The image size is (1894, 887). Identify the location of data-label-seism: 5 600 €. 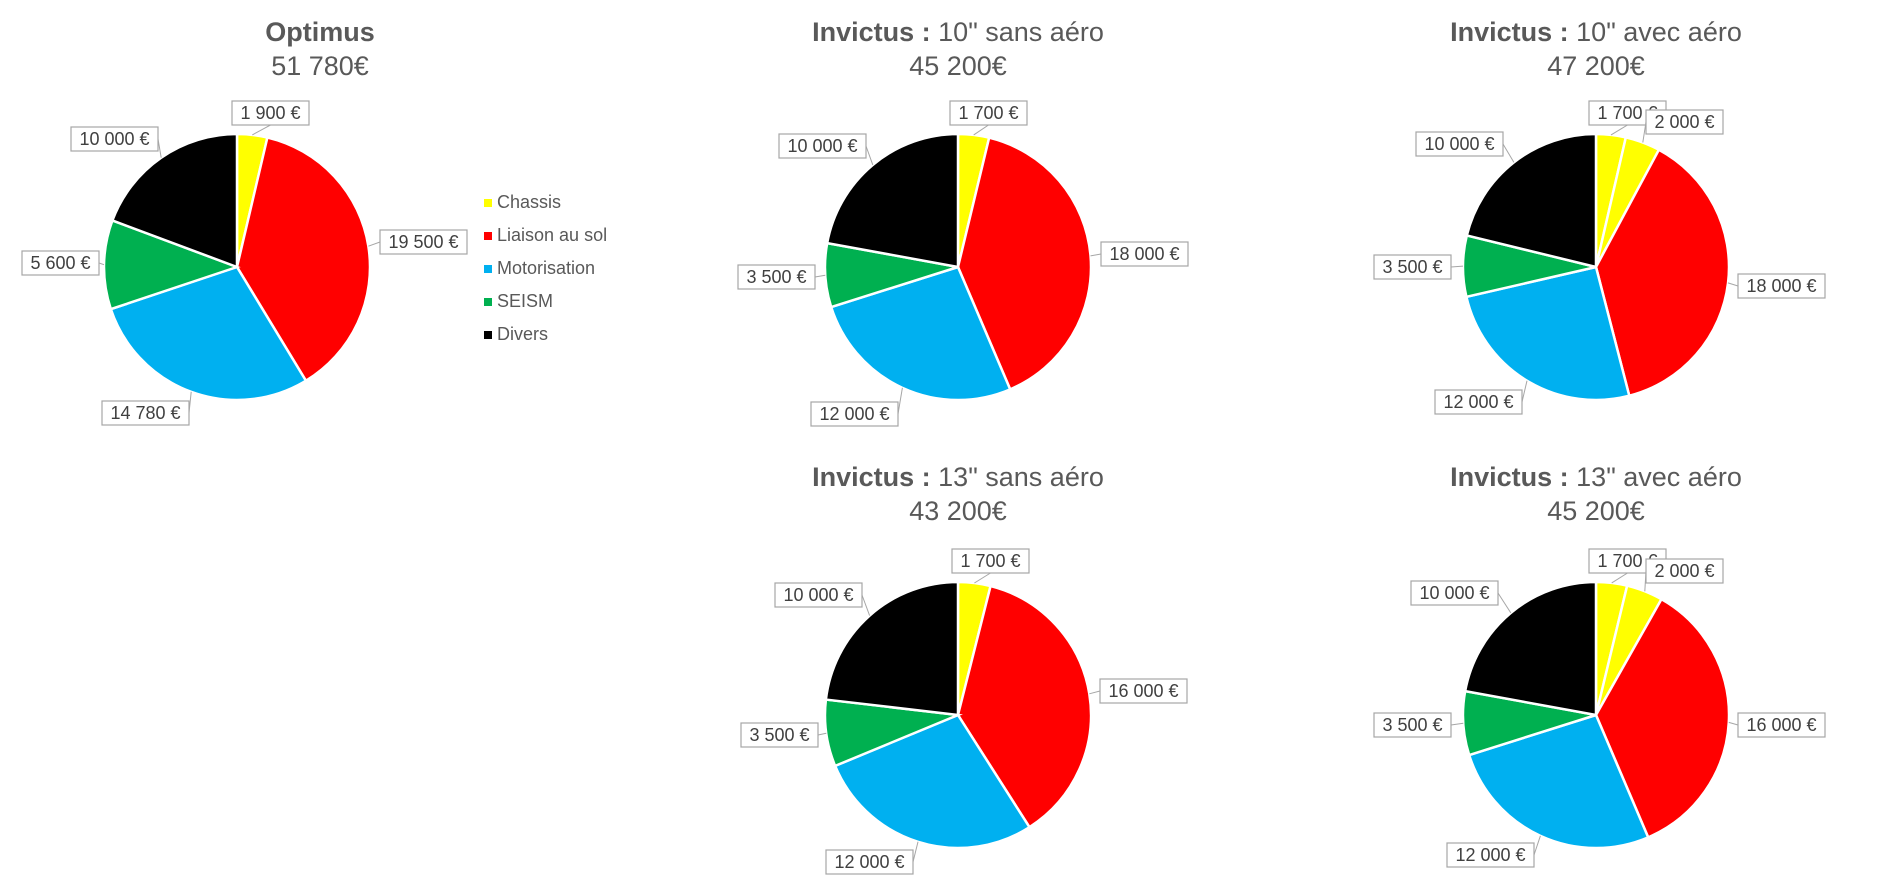
(60, 263).